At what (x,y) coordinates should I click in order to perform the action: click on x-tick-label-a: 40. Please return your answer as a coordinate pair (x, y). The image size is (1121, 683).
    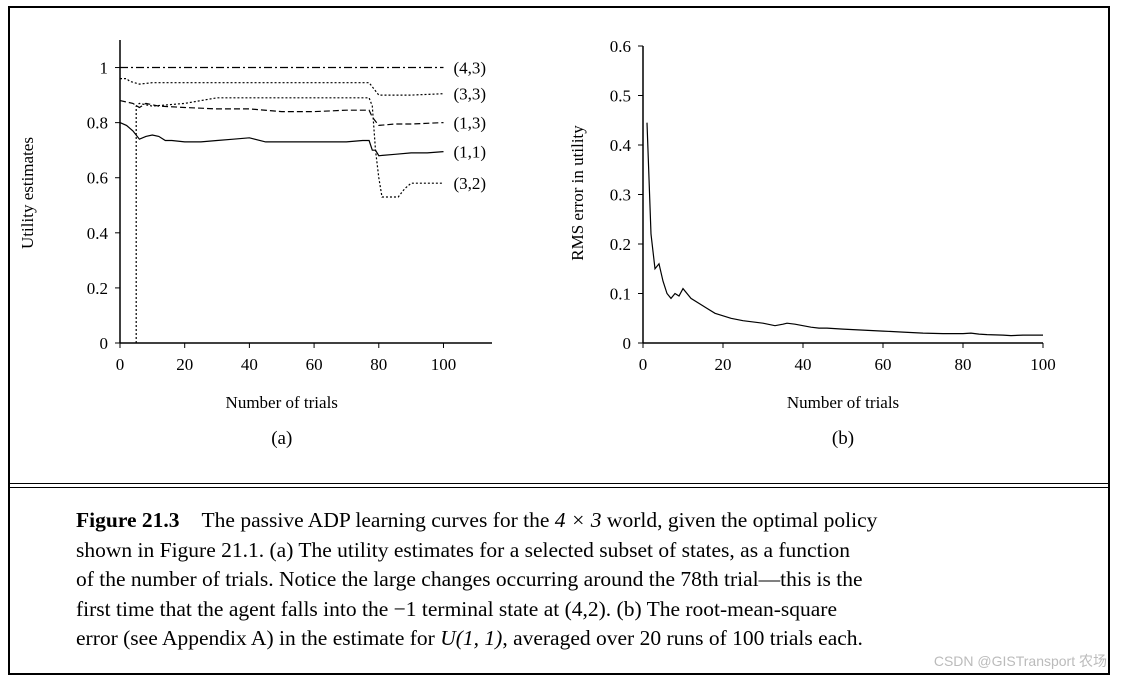
    Looking at the image, I should click on (249, 364).